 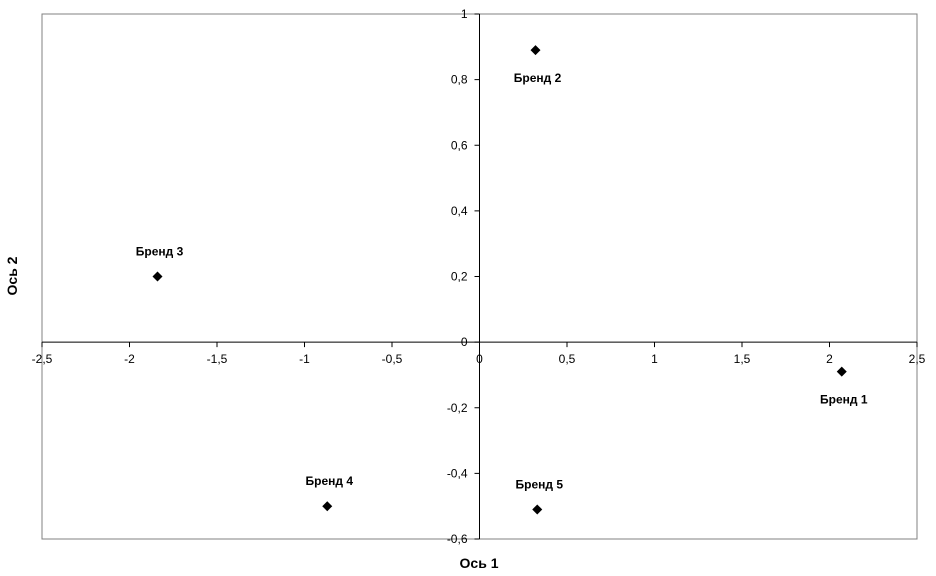 What do you see at coordinates (160, 252) in the screenshot?
I see `data-point-label: Бренд 3` at bounding box center [160, 252].